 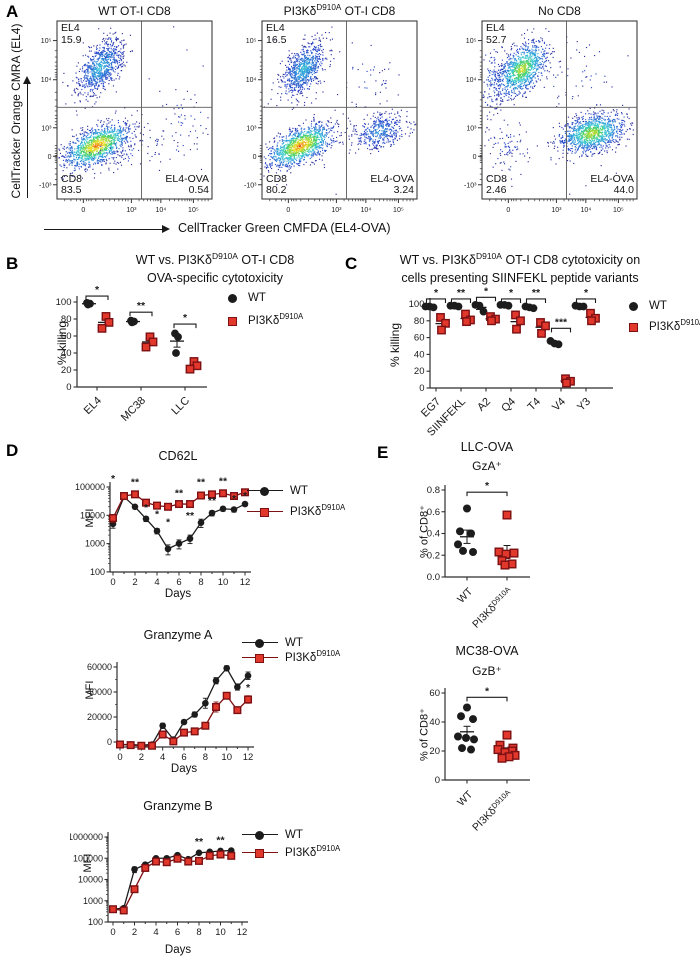 I want to click on llc-ova-title: LLC-OVA, so click(x=487, y=447).